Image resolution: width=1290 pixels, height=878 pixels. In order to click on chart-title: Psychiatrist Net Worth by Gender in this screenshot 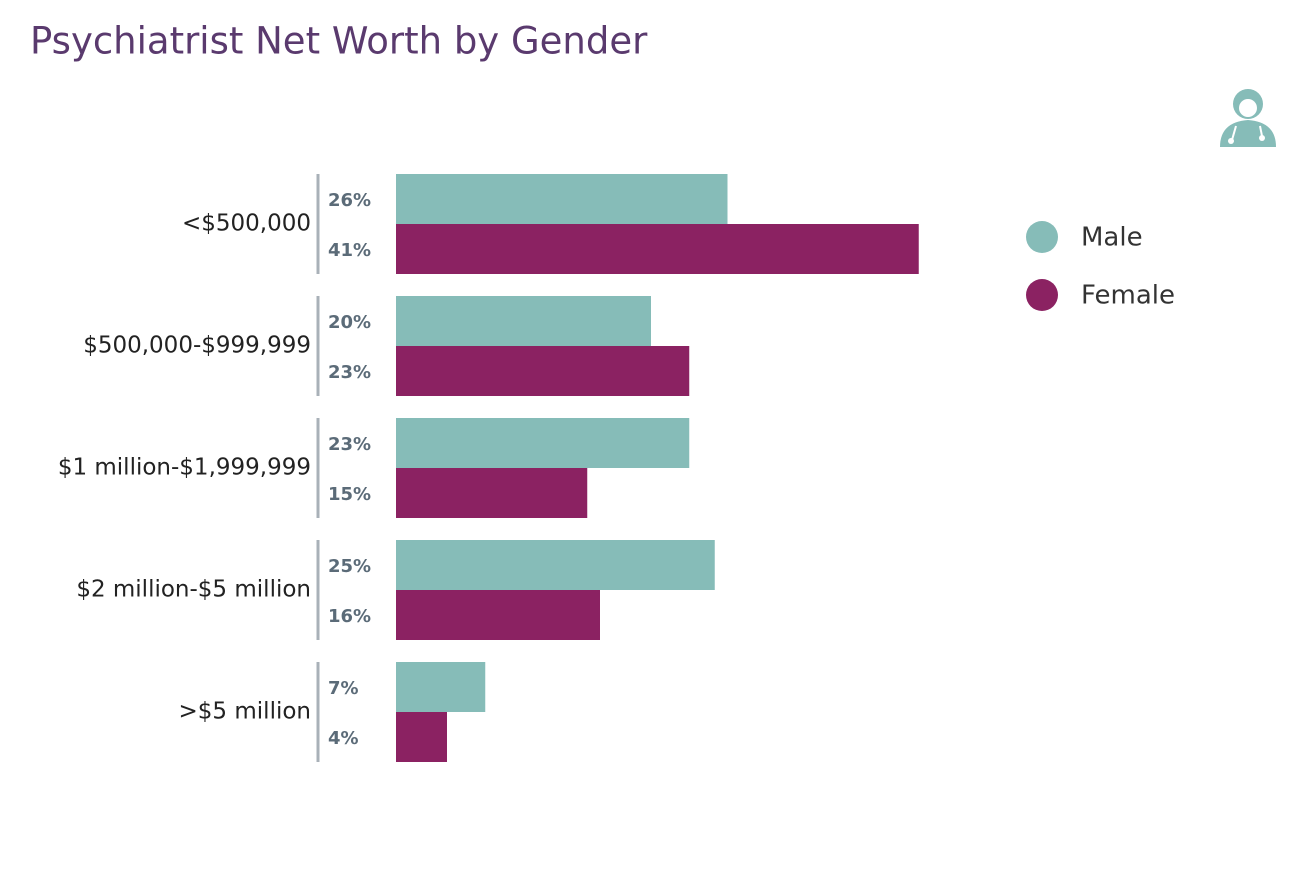, I will do `click(339, 41)`.